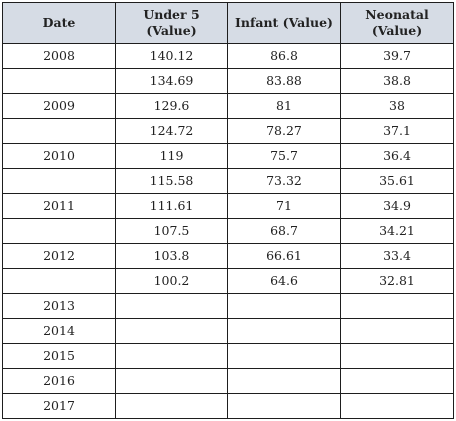 The height and width of the screenshot is (421, 456). I want to click on under-5-cell: 134.69, so click(171, 81).